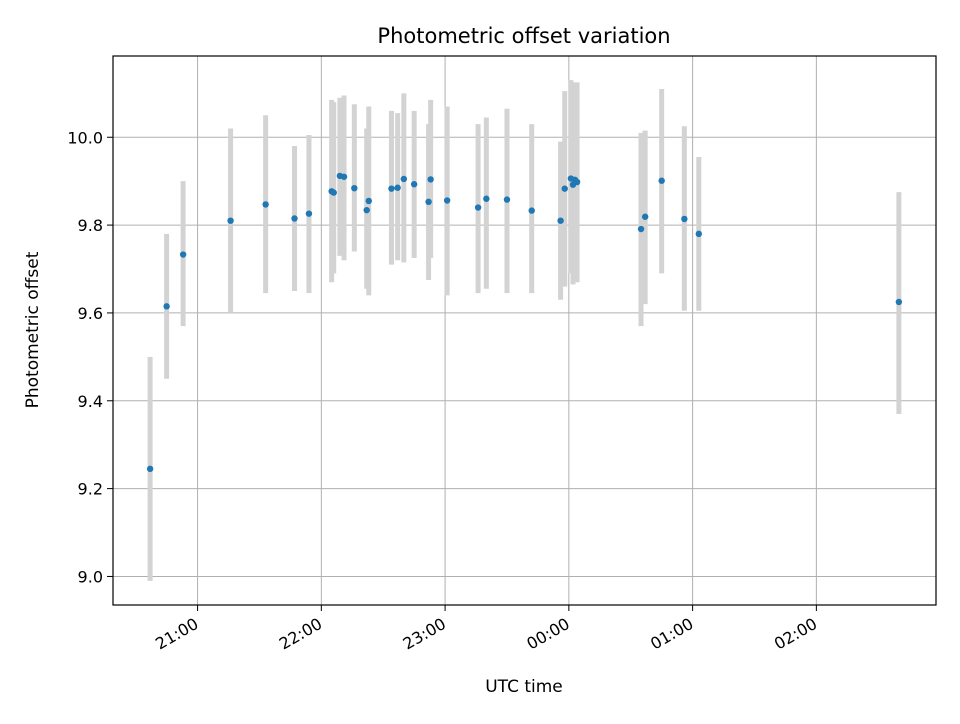  Describe the element at coordinates (90, 489) in the screenshot. I see `y-tick-label: 9.2` at that location.